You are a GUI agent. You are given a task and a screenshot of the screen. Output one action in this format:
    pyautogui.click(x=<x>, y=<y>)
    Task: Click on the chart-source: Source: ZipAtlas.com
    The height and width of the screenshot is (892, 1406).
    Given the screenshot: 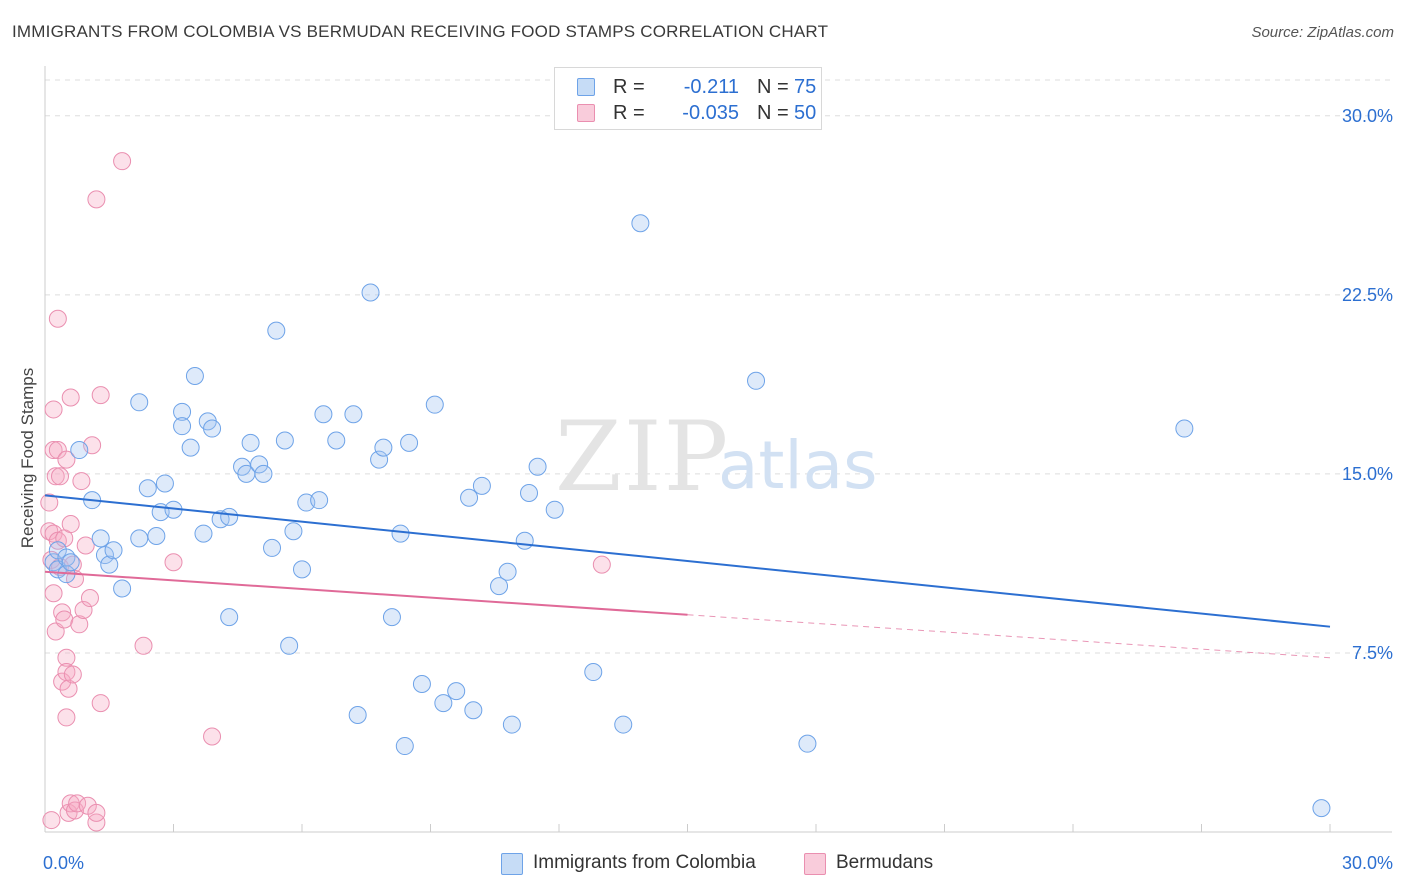 What is the action you would take?
    pyautogui.click(x=1322, y=32)
    